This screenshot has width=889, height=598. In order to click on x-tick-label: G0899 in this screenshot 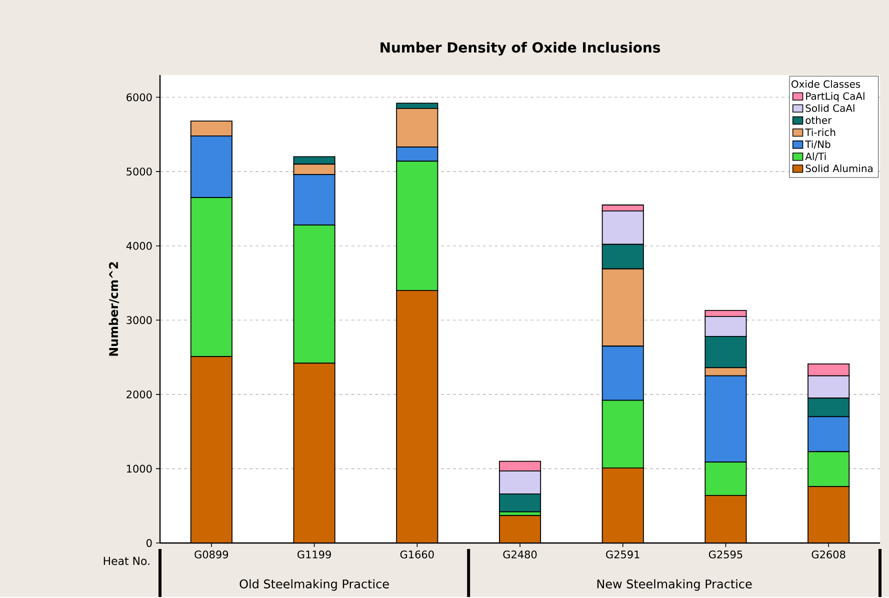, I will do `click(211, 554)`.